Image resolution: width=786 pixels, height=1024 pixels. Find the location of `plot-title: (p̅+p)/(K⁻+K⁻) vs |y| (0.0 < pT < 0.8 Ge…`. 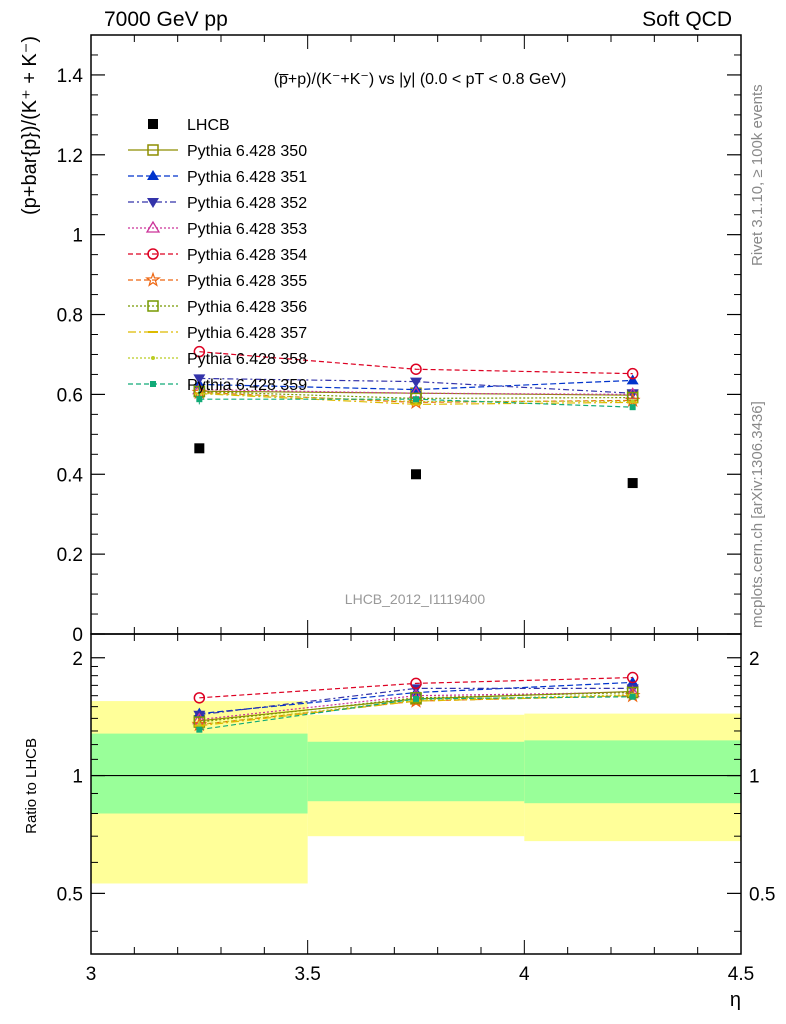

plot-title: (p̅+p)/(K⁻+K⁻) vs |y| (0.0 < pT < 0.8 Ge… is located at coordinates (420, 79).